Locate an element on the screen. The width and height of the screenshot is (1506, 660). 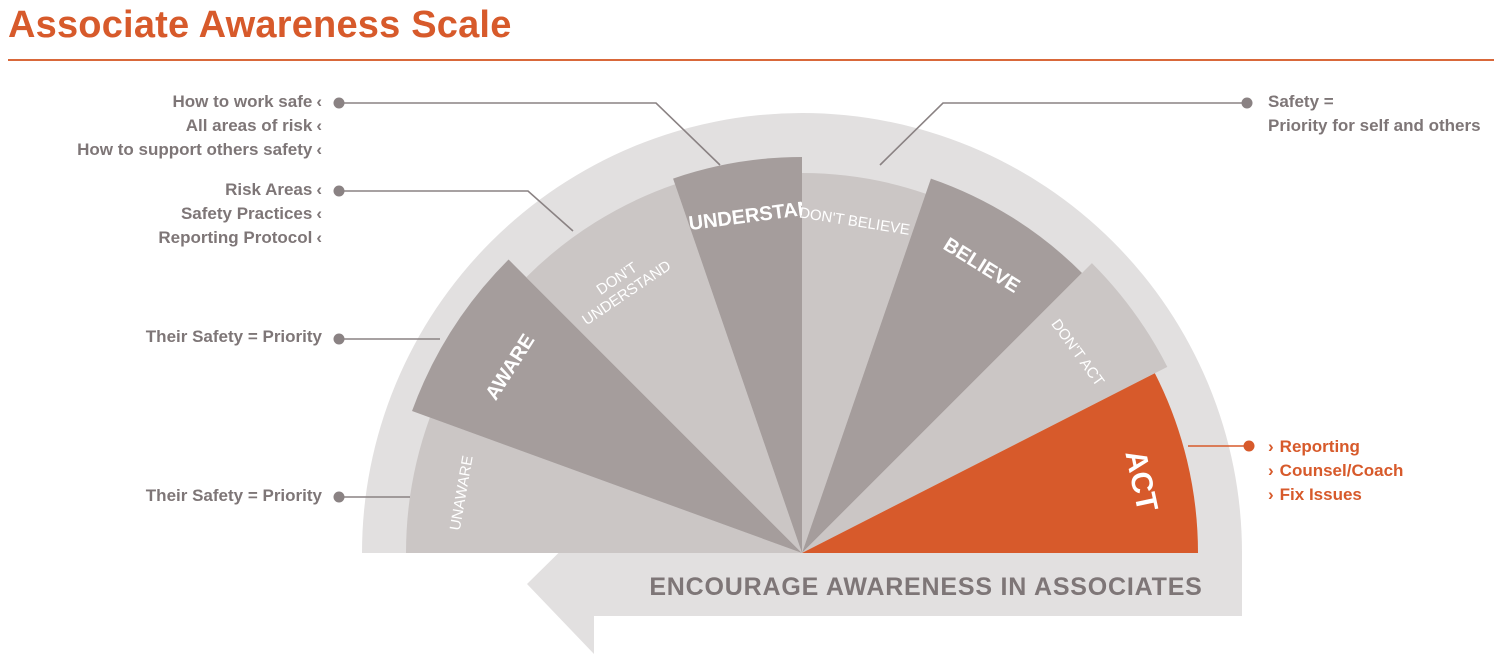
callout-unaware: Their Safety = Priority is located at coordinates (234, 496).